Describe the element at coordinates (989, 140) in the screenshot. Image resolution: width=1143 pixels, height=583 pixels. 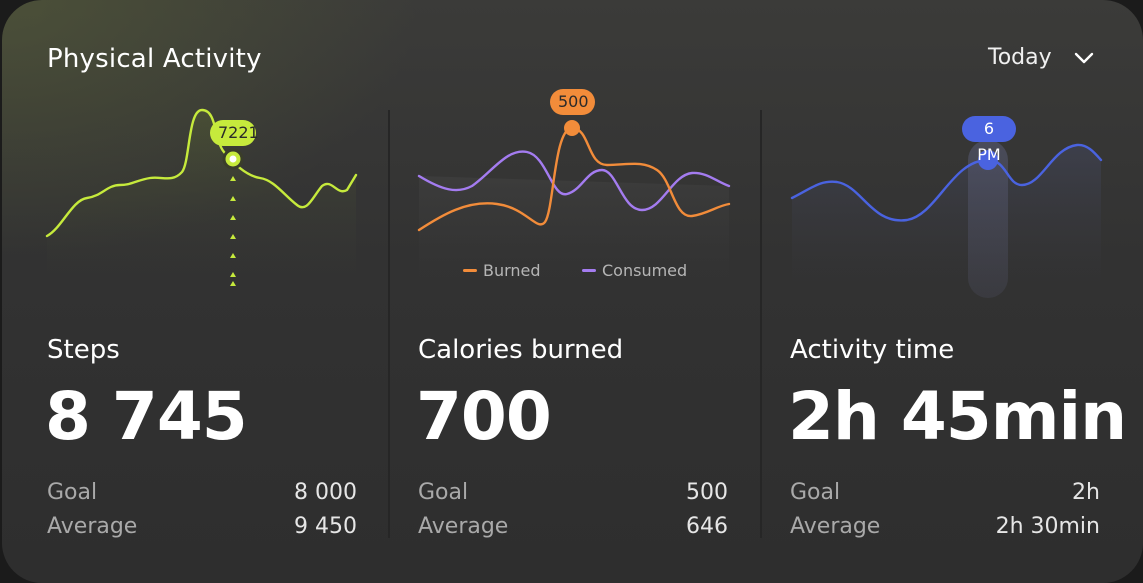
I see `activity-tooltip: 6 PM` at that location.